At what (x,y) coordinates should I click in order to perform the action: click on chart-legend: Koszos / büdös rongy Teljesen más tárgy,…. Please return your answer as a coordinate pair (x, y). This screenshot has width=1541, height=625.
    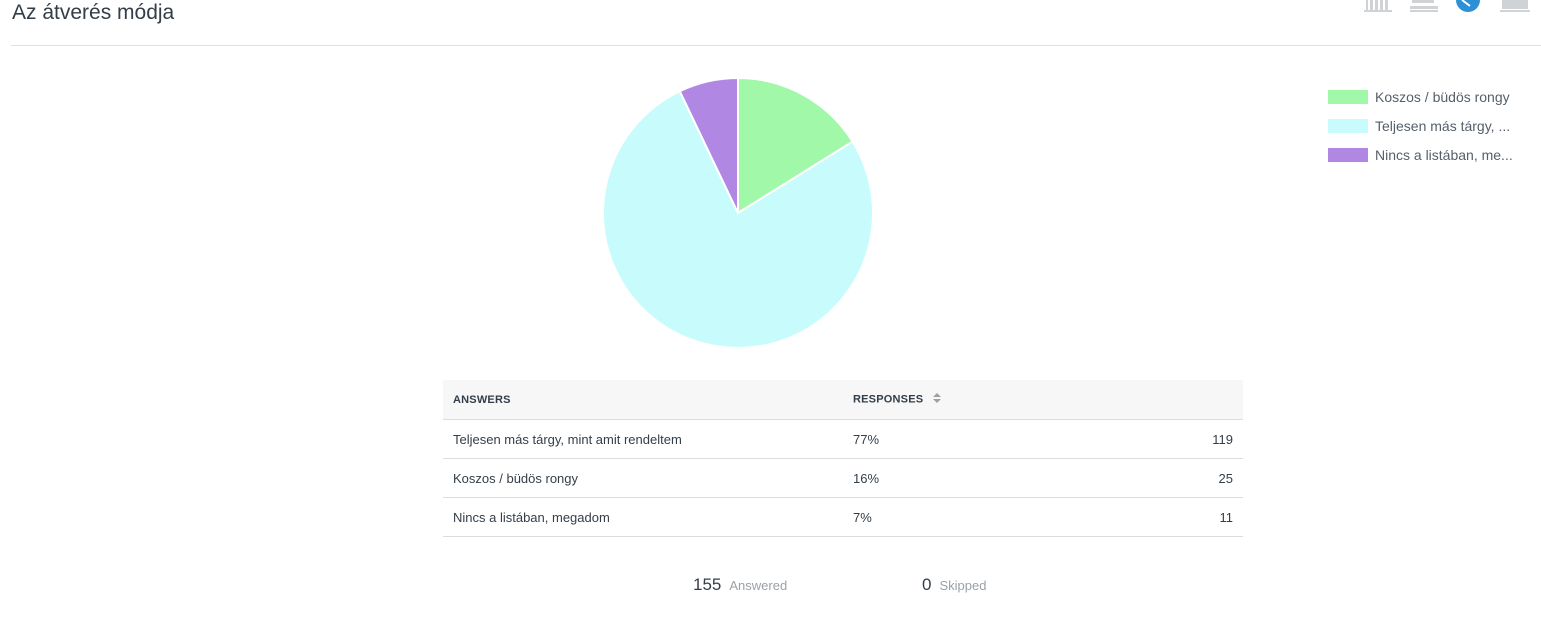
    Looking at the image, I should click on (1420, 131).